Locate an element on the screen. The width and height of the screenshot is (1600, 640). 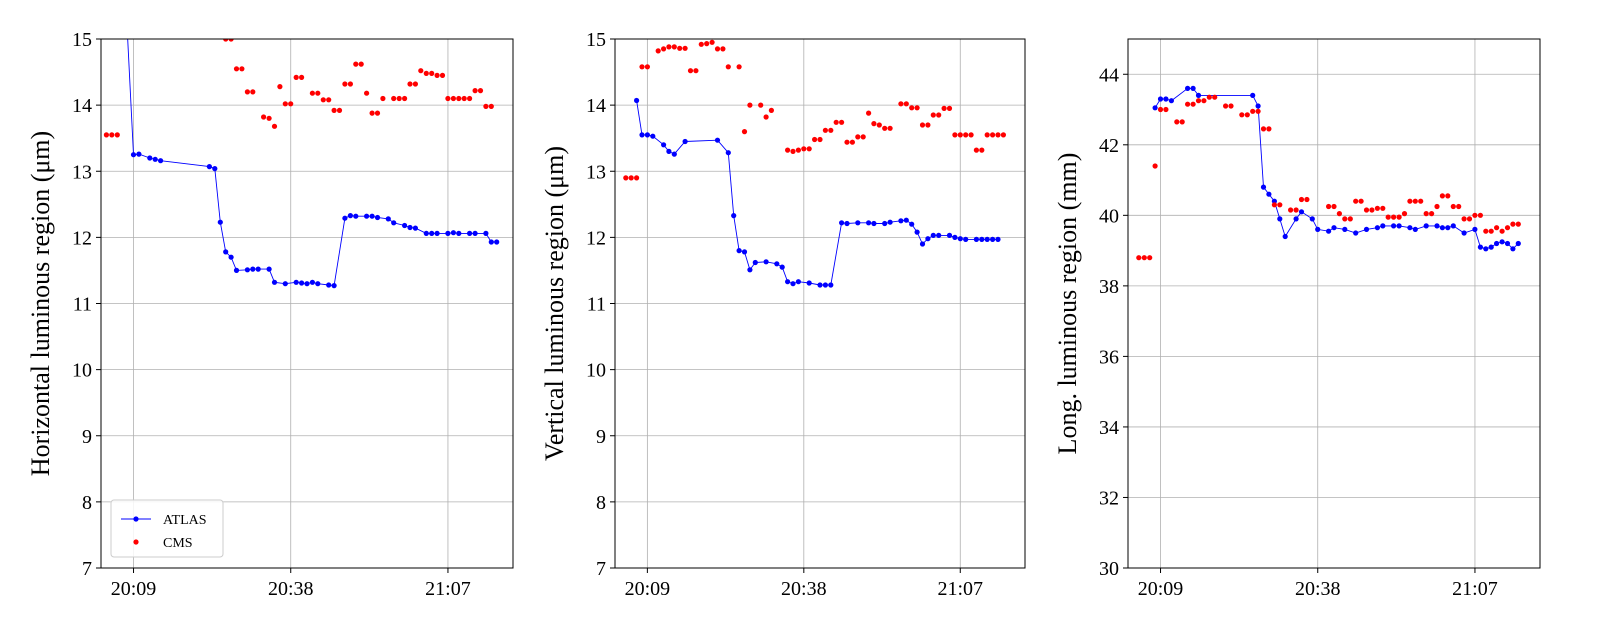
legend-label: ATLAS is located at coordinates (185, 520).